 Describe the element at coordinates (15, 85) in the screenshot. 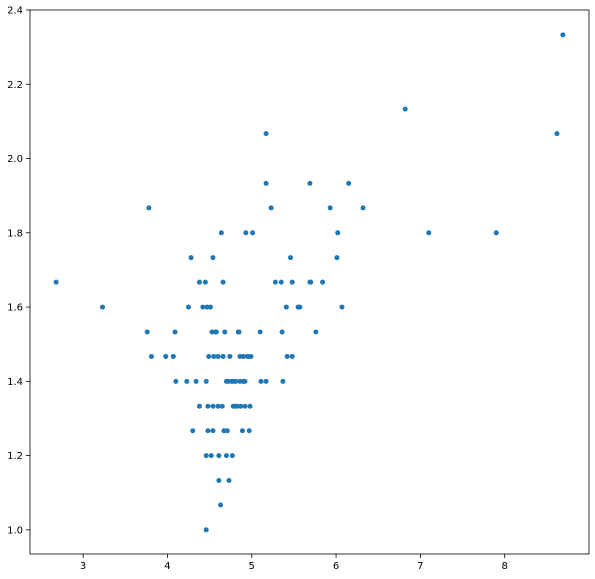

I see `y-tick-label: 2.2` at that location.